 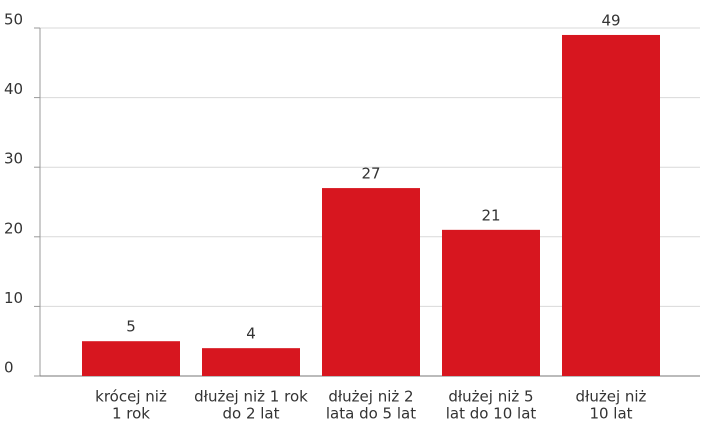 I want to click on y-tick-label: 40, so click(x=13, y=89).